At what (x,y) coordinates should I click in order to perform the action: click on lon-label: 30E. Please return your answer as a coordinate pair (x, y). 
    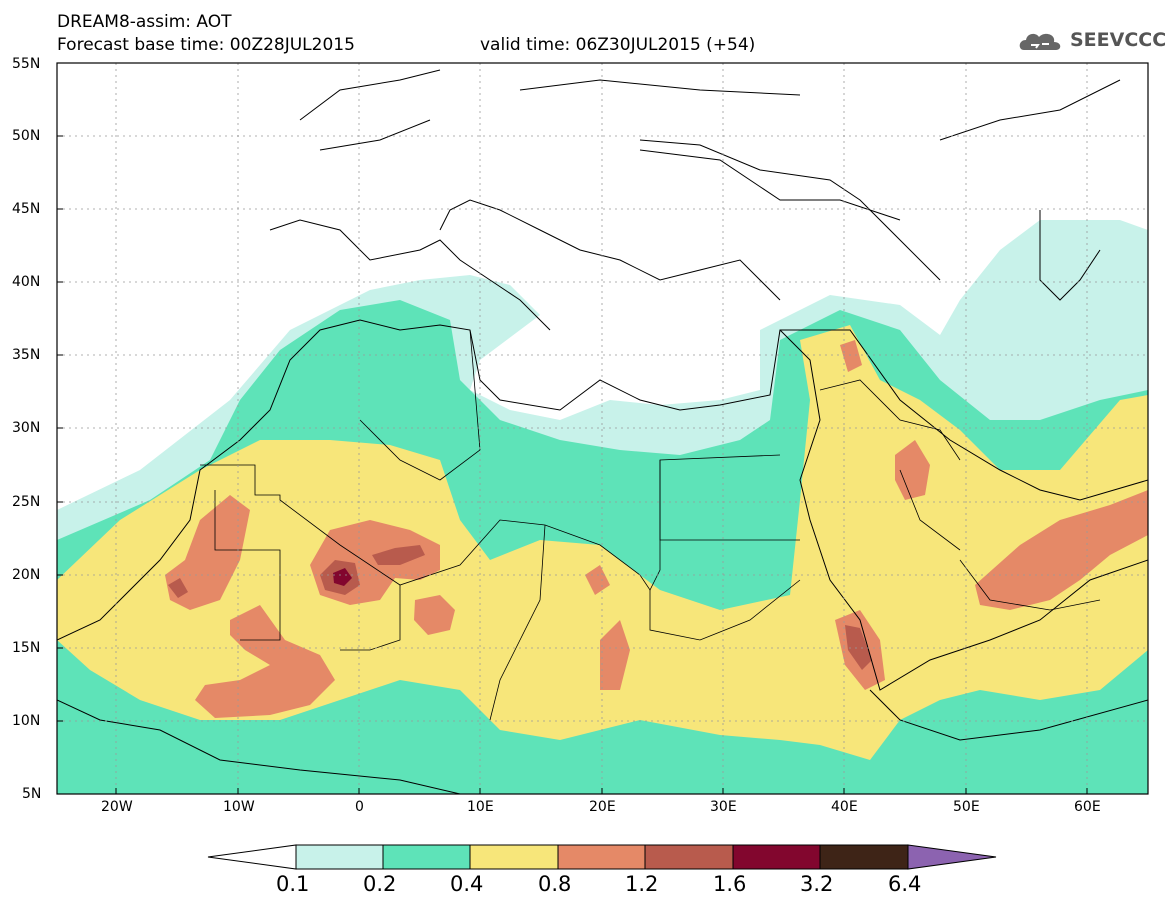
    Looking at the image, I should click on (723, 807).